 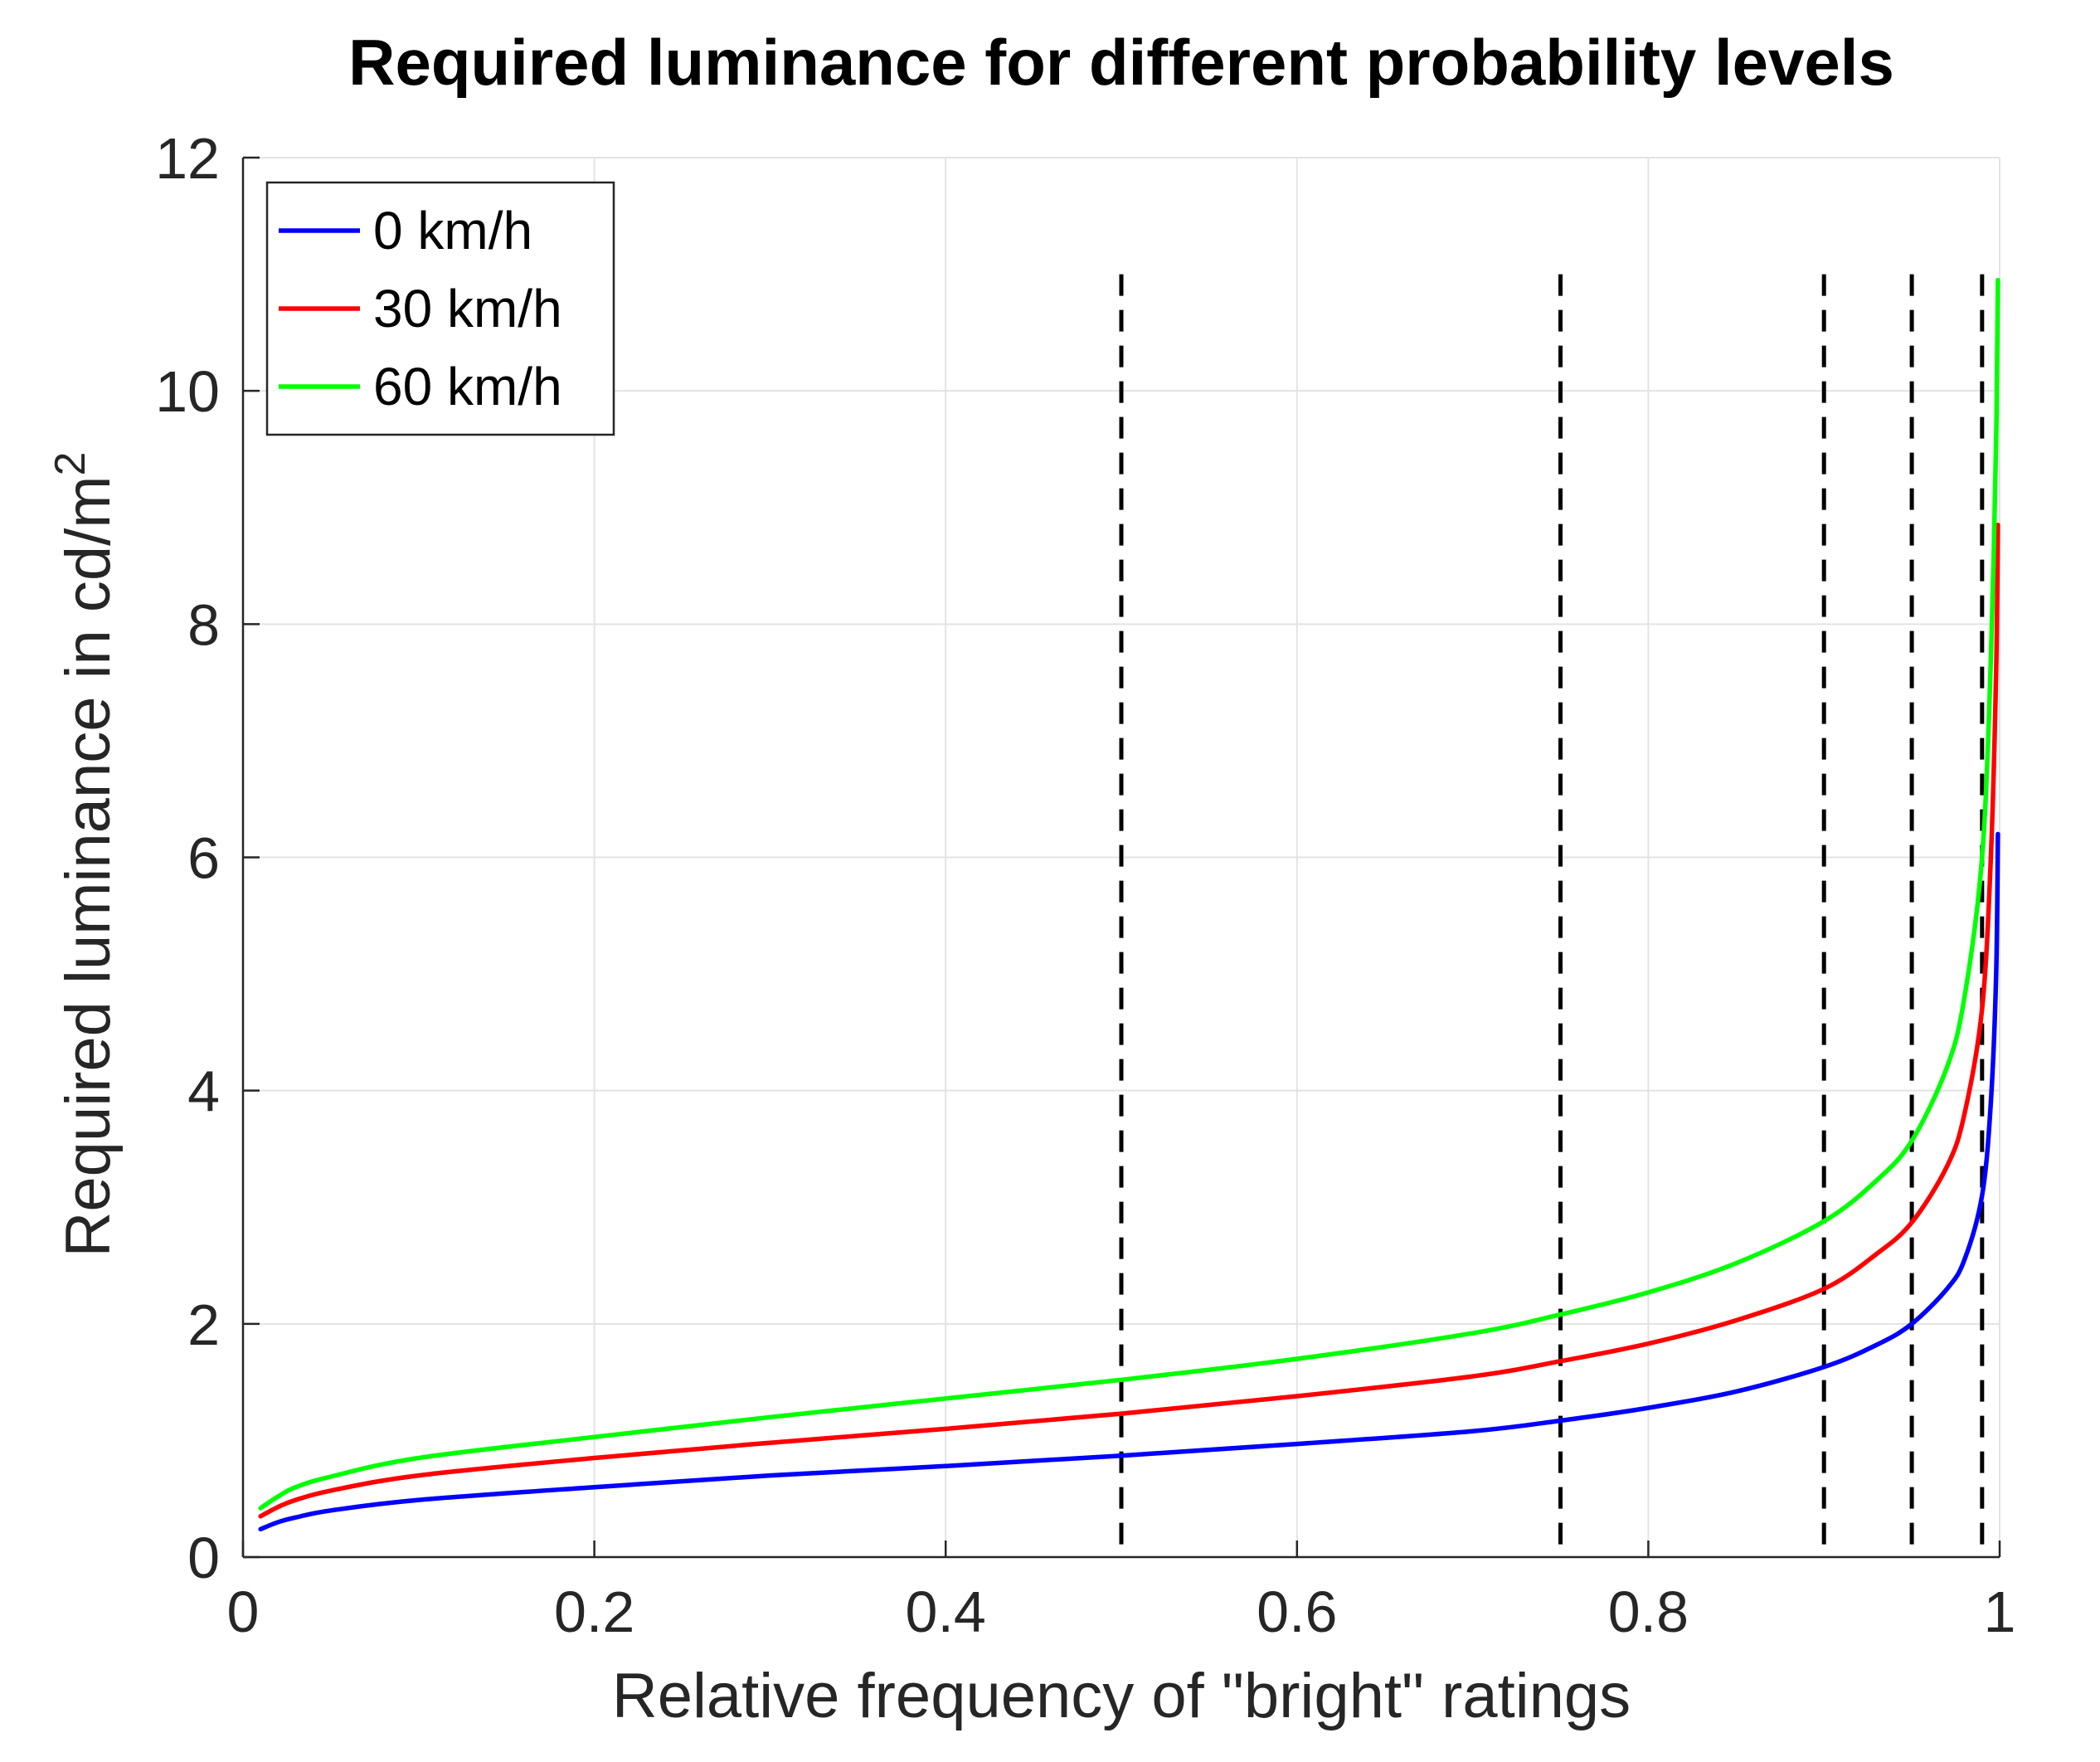 What do you see at coordinates (452, 230) in the screenshot?
I see `legend-label: 0 km/h` at bounding box center [452, 230].